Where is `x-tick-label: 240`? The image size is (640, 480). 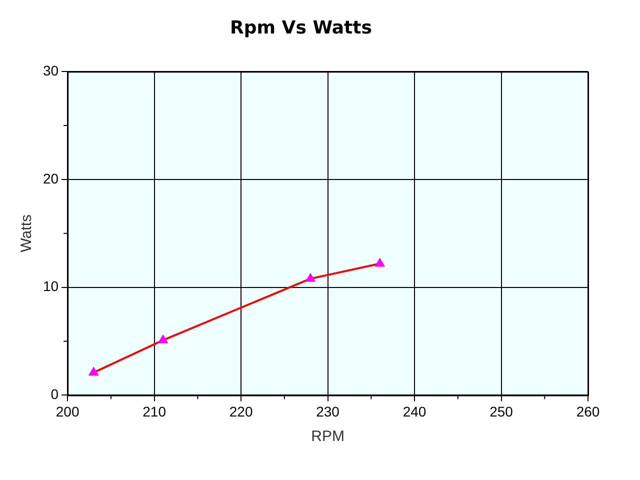 x-tick-label: 240 is located at coordinates (414, 411).